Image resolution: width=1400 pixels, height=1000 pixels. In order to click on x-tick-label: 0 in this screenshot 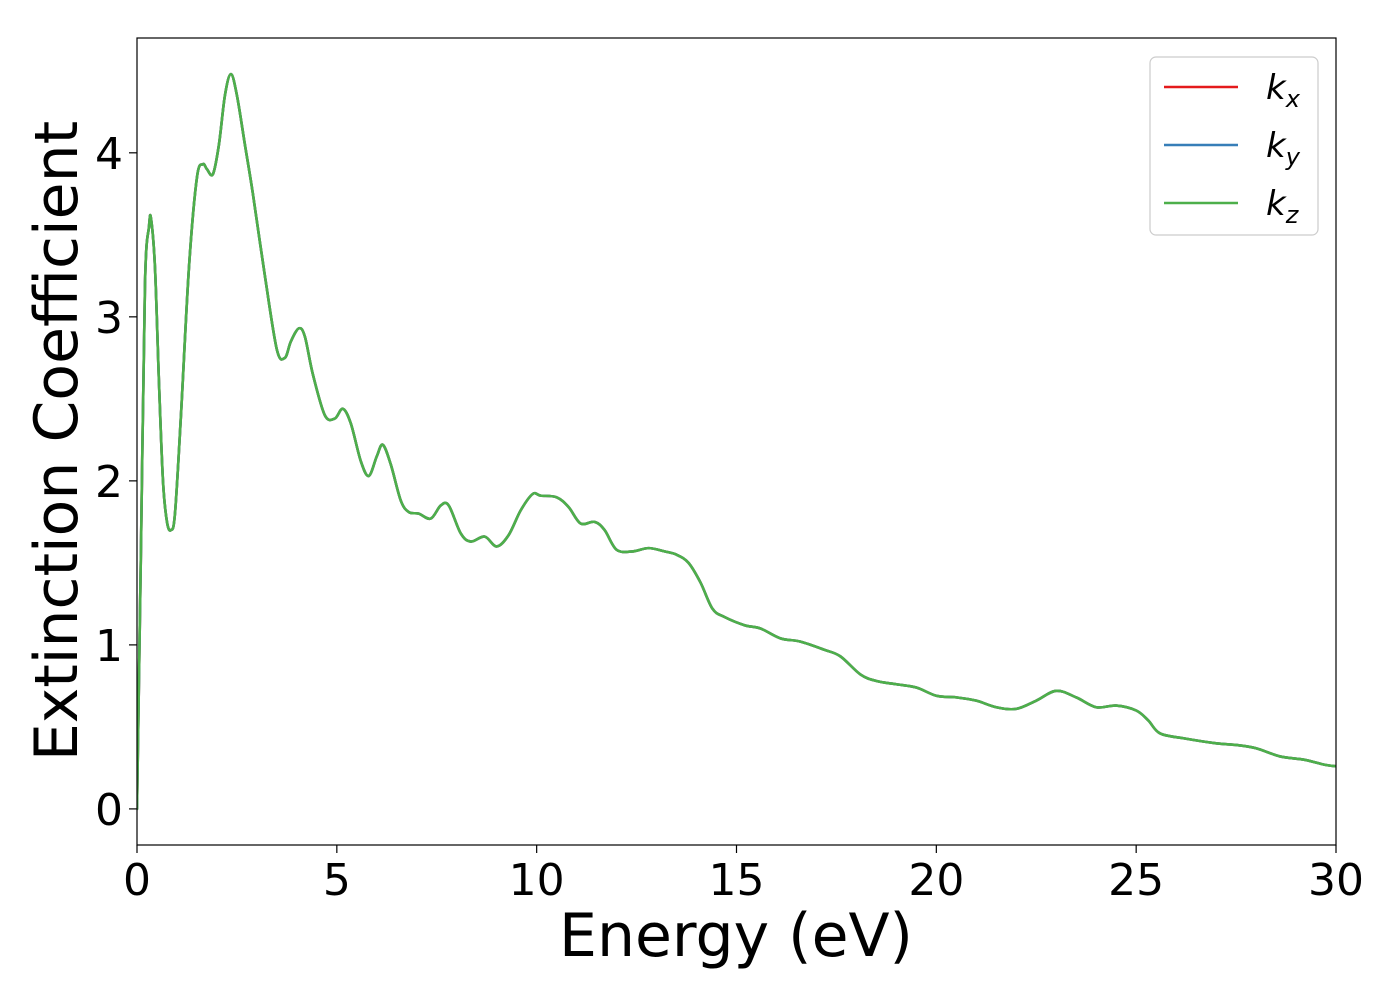, I will do `click(137, 880)`.